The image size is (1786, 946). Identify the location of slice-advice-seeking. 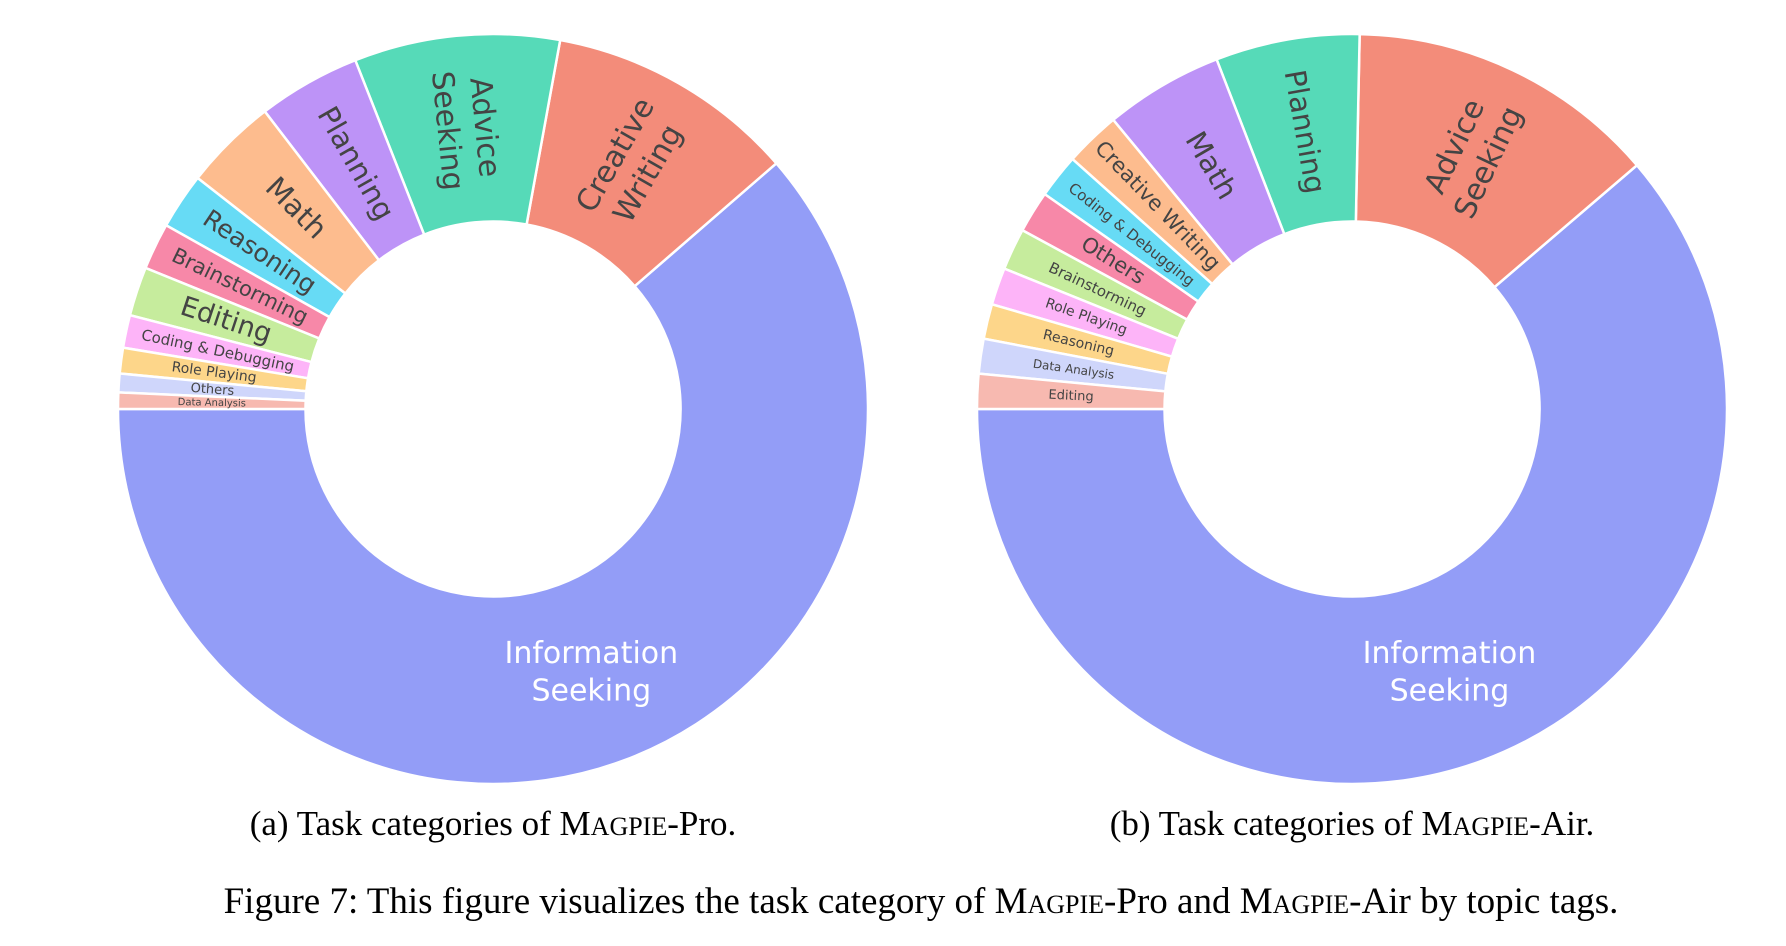
(1496, 160).